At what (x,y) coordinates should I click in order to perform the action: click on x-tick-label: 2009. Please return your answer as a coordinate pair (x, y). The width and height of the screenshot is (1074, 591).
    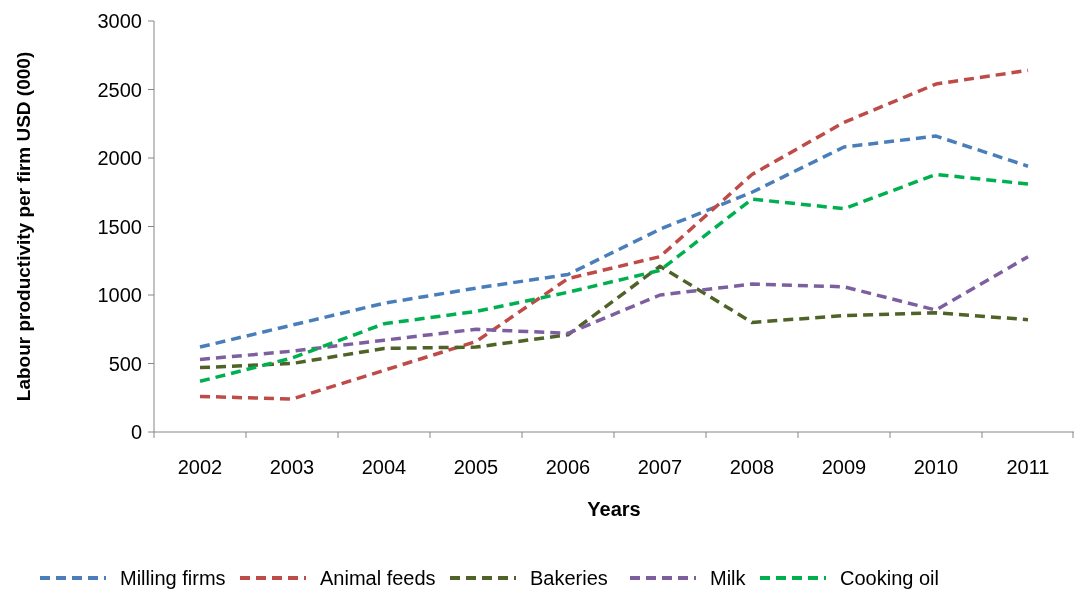
    Looking at the image, I should click on (844, 467).